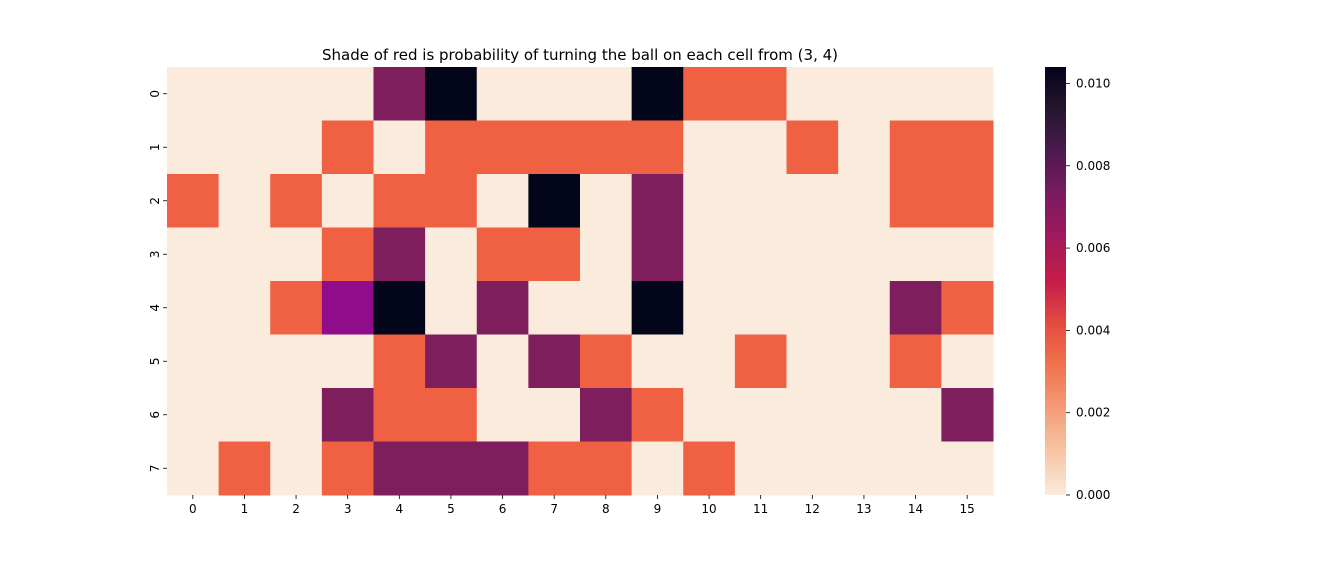 Image resolution: width=1333 pixels, height=570 pixels. I want to click on heatmap-cell-r3-c11, so click(761, 254).